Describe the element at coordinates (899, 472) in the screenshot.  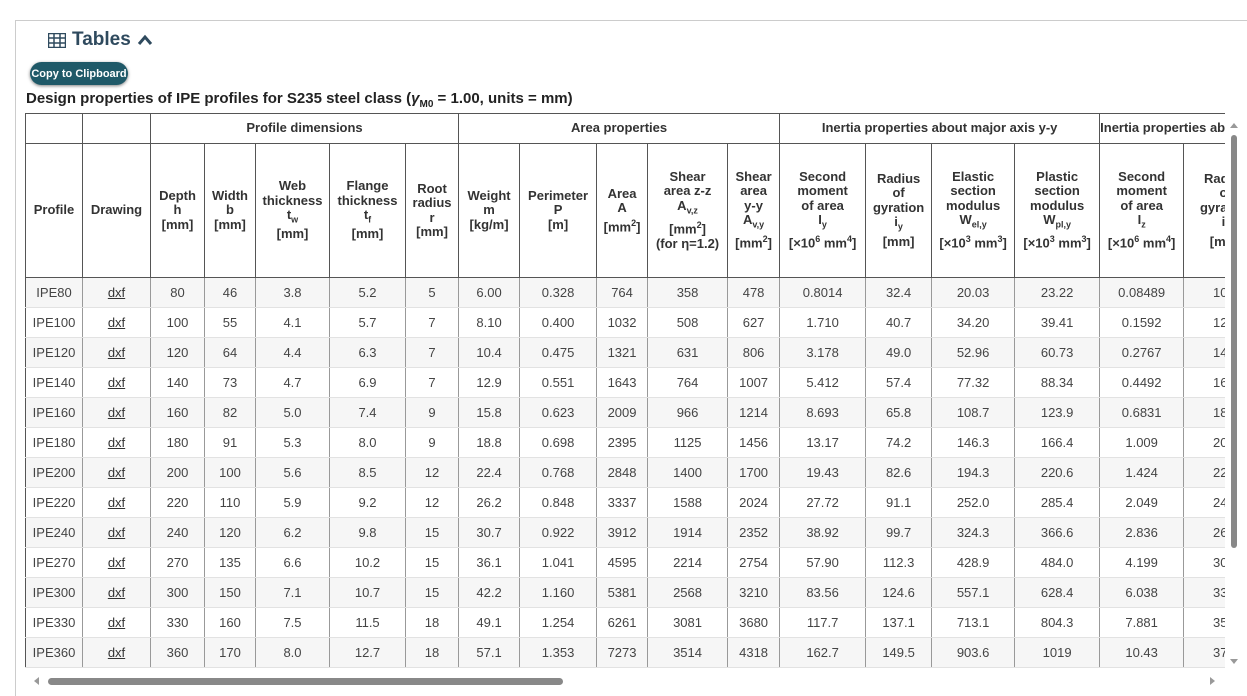
I see `table-cell: 82.6` at that location.